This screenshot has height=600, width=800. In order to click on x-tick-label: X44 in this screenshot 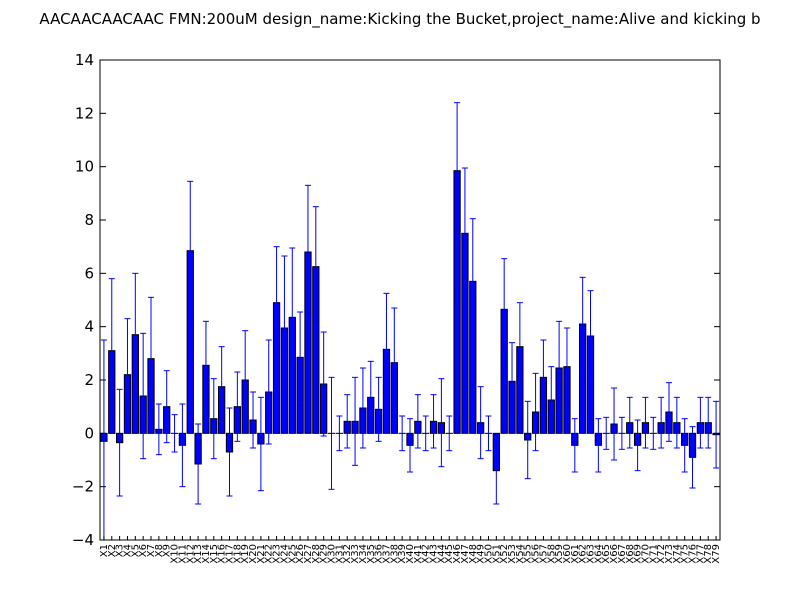, I will do `click(441, 554)`.